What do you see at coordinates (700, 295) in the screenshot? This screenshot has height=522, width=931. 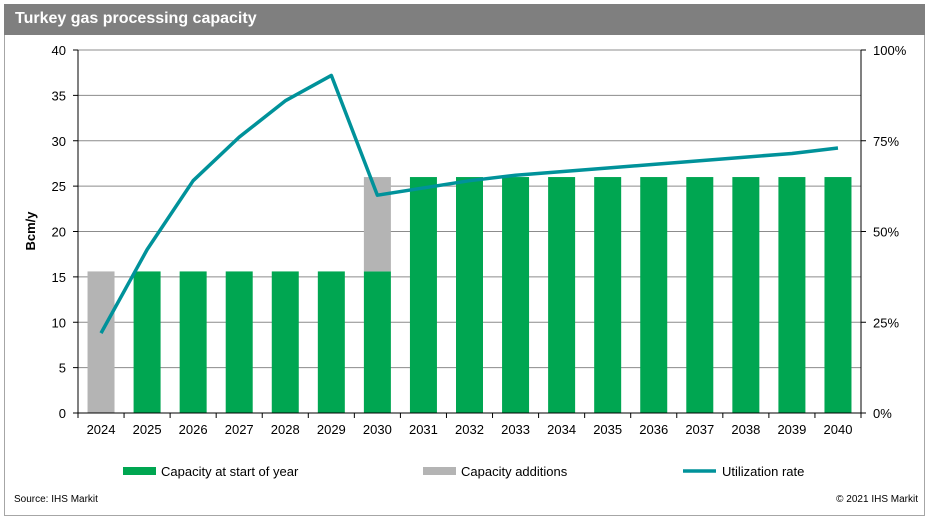 I see `bar-capacity-2037` at bounding box center [700, 295].